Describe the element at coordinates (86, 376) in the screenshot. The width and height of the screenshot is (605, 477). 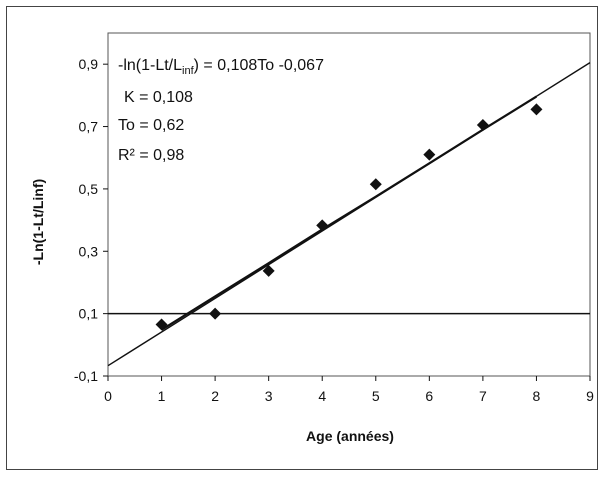
I see `y-tick-label: -0,1` at that location.